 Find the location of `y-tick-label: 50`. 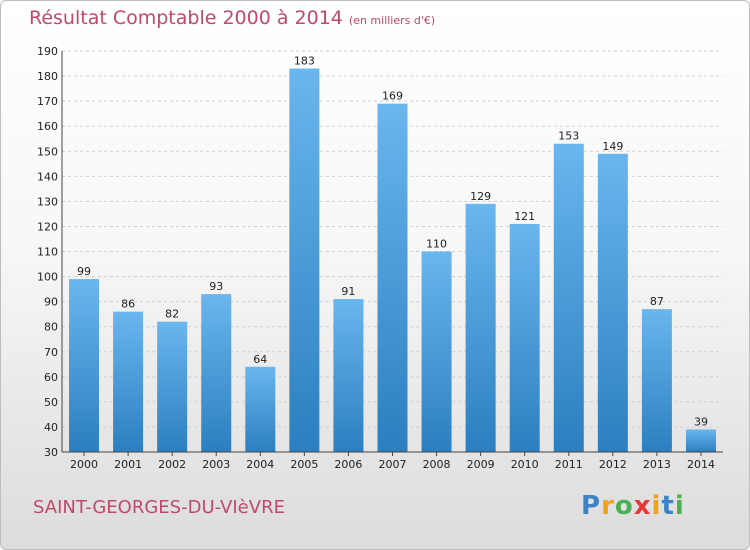

y-tick-label: 50 is located at coordinates (51, 402).